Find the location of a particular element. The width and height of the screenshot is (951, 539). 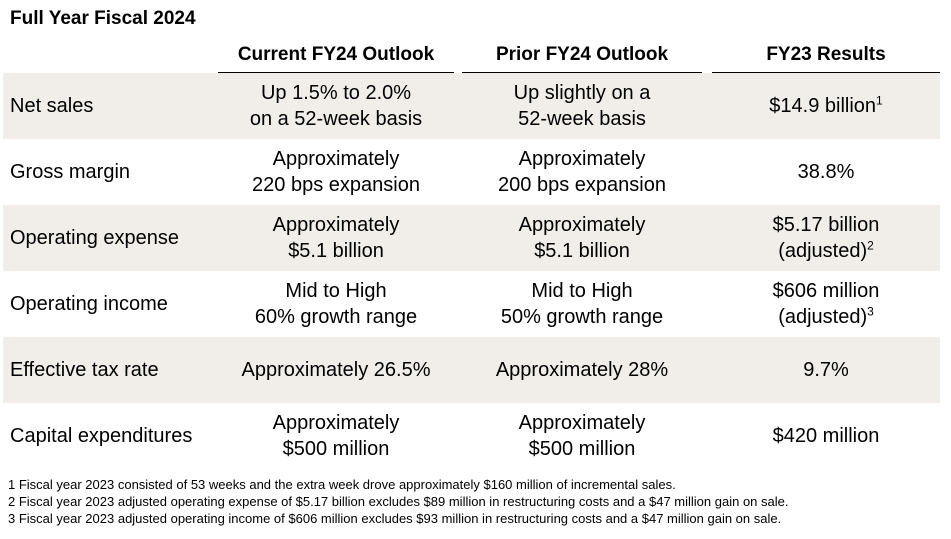

prior-outlook-cell: Up slightly on a 52-week basis is located at coordinates (582, 106).